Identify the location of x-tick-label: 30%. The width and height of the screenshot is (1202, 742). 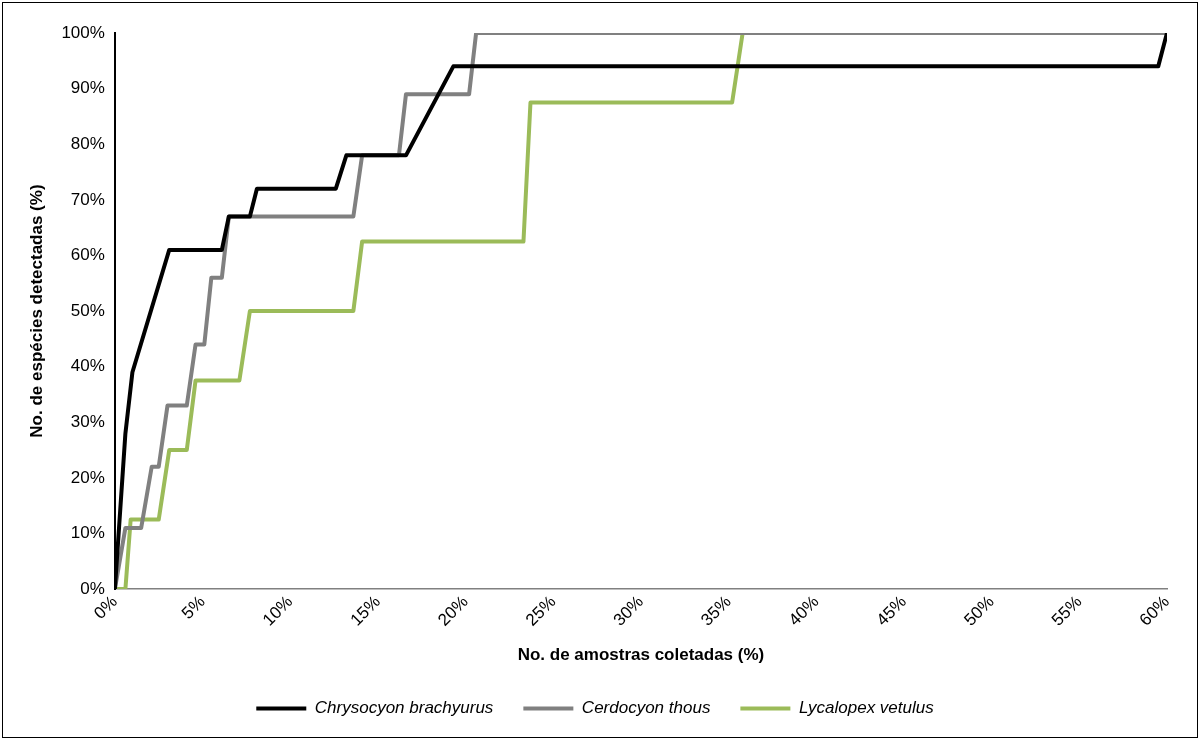
(628, 611).